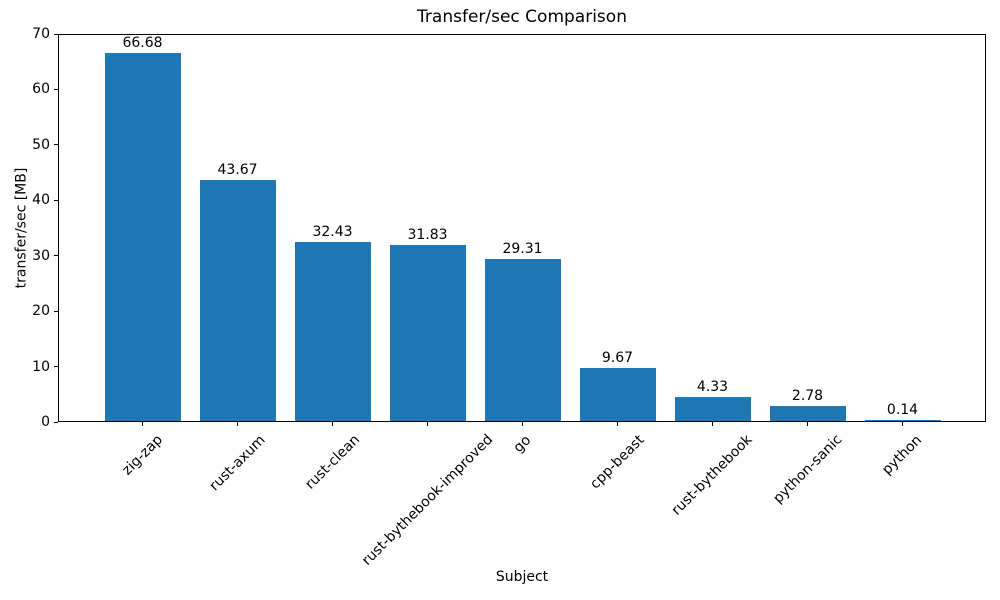 The image size is (1000, 600). I want to click on y-tick-label: 40, so click(41, 200).